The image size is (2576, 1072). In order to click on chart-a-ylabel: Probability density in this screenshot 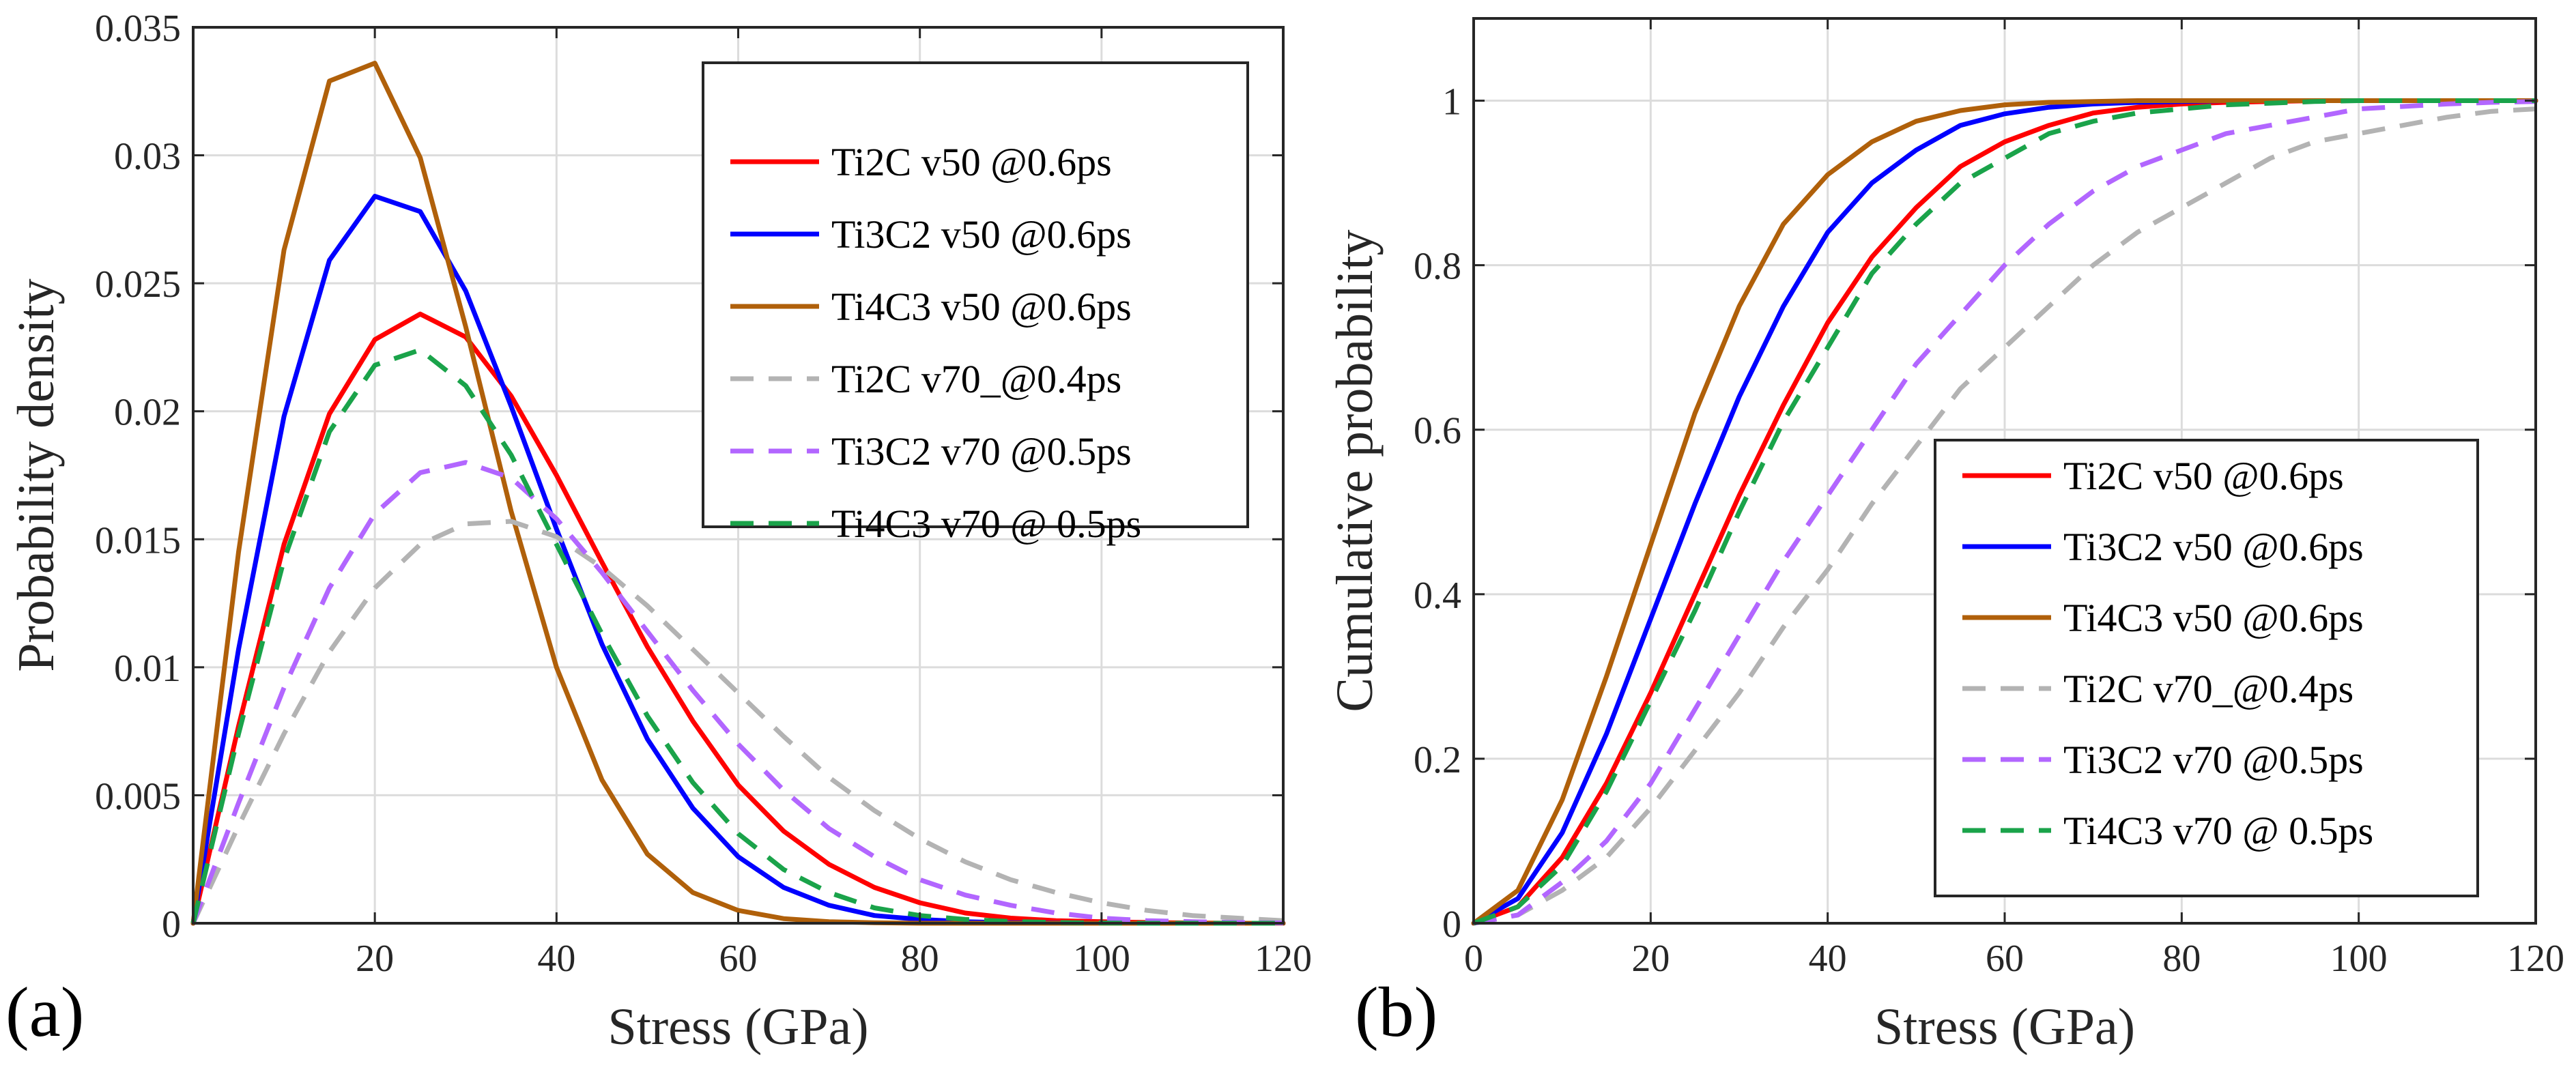, I will do `click(36, 475)`.